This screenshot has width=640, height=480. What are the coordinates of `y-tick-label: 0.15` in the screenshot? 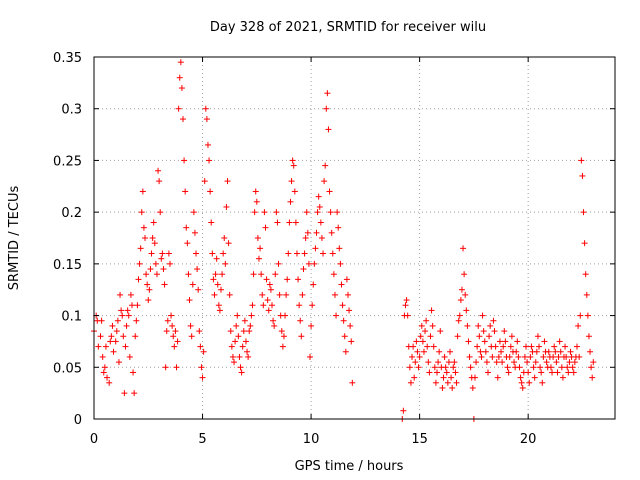 It's located at (67, 265).